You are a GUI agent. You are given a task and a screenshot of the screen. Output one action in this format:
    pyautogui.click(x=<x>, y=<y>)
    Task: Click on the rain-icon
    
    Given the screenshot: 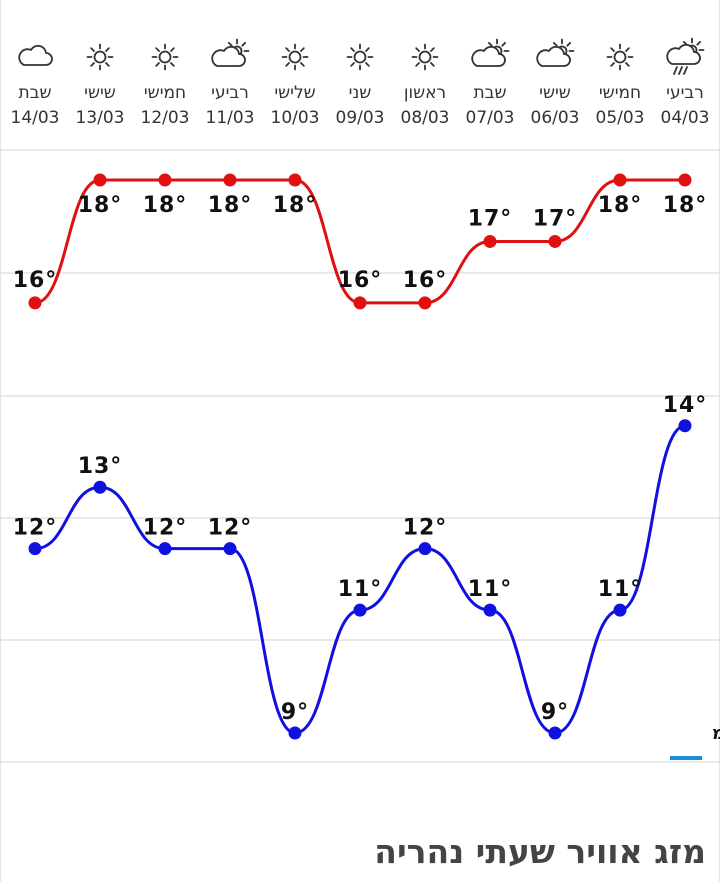 What is the action you would take?
    pyautogui.click(x=685, y=56)
    